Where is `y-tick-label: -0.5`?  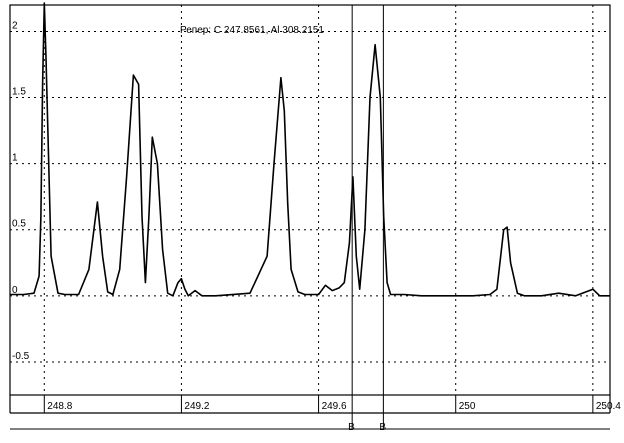 y-tick-label: -0.5 is located at coordinates (21, 356).